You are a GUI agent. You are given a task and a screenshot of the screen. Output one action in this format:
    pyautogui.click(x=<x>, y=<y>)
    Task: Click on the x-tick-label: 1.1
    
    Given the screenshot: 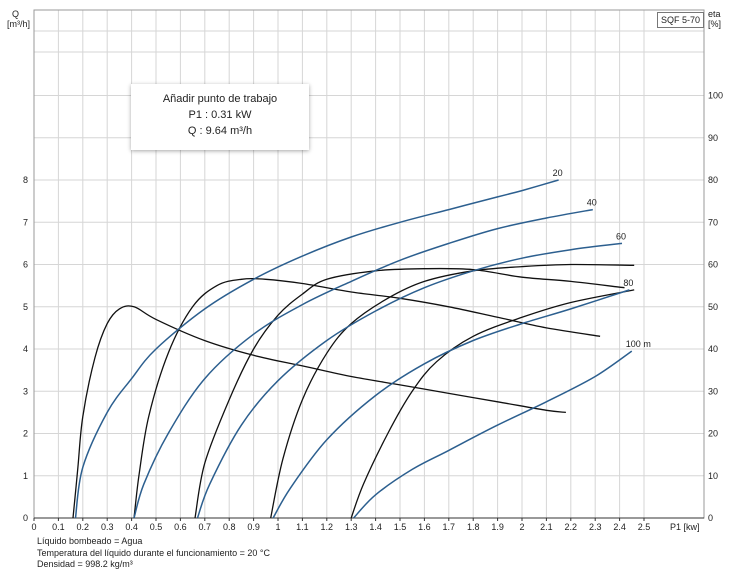 What is the action you would take?
    pyautogui.click(x=302, y=527)
    